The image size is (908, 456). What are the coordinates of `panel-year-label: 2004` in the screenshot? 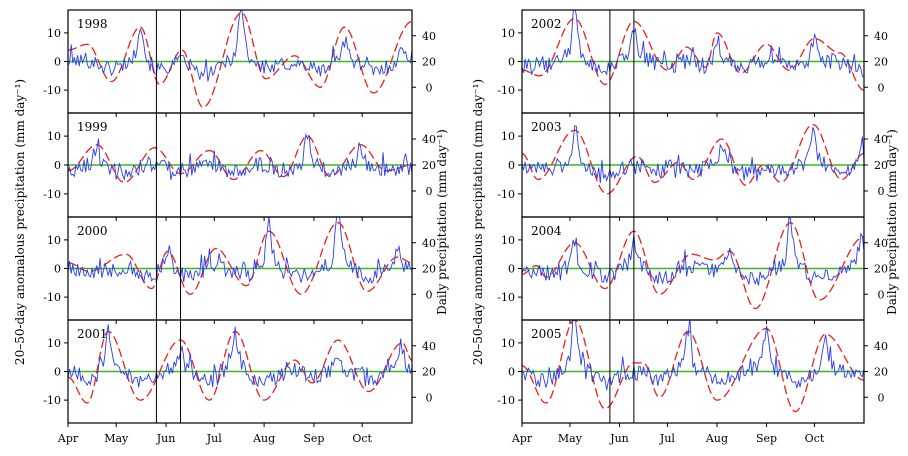 It's located at (546, 231).